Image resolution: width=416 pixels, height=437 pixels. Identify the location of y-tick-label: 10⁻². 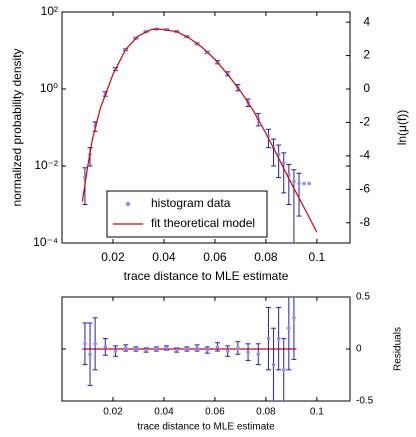
(46, 165).